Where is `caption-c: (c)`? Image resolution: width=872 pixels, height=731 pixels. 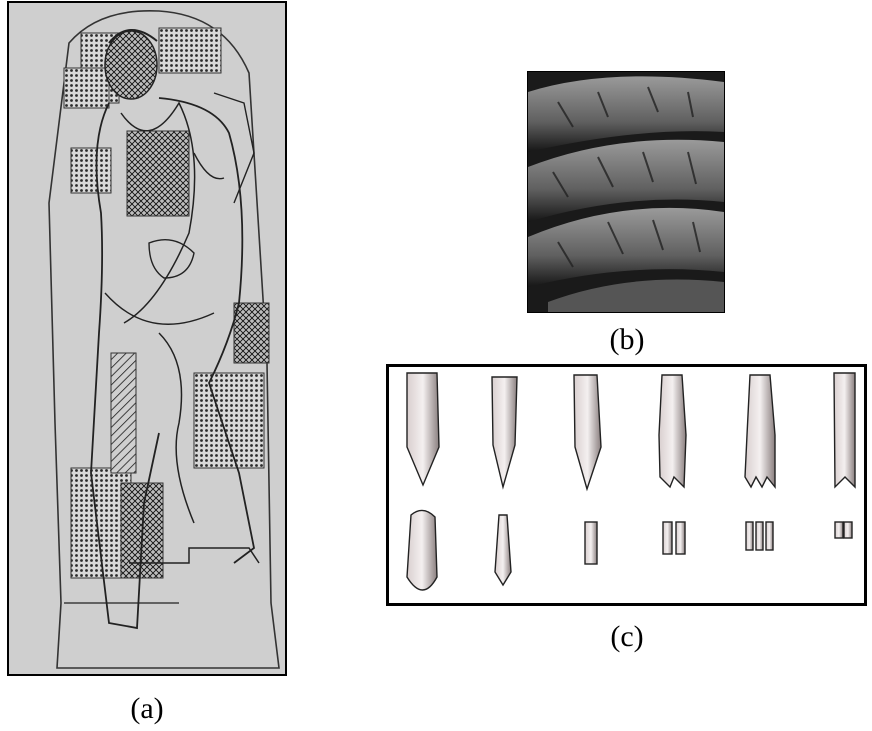 caption-c: (c) is located at coordinates (627, 636).